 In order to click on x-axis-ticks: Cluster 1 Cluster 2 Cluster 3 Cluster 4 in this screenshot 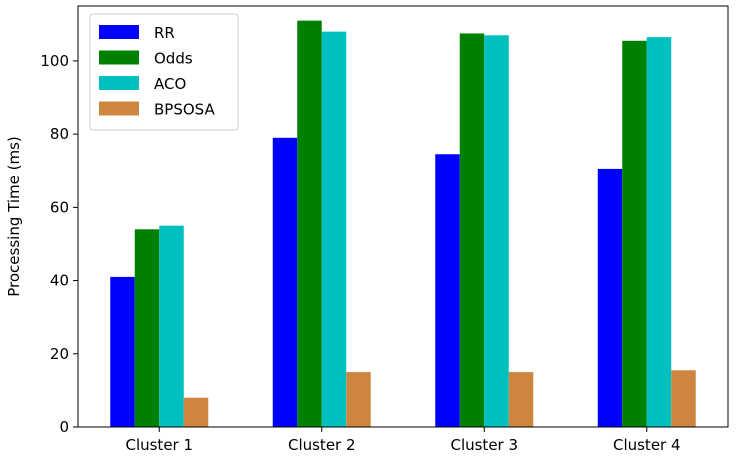, I will do `click(403, 440)`.